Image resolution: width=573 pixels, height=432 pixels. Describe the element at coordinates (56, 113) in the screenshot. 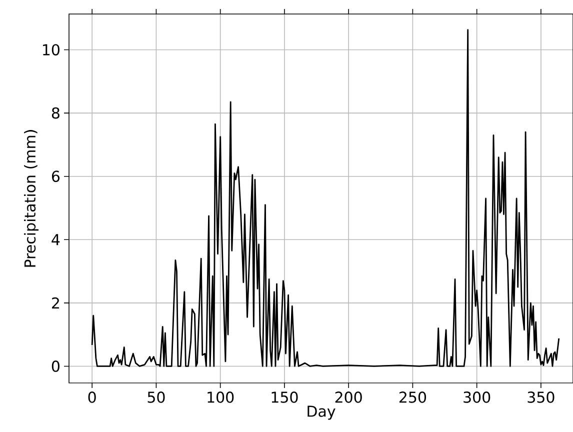

I see `y-tick-label: 8` at that location.